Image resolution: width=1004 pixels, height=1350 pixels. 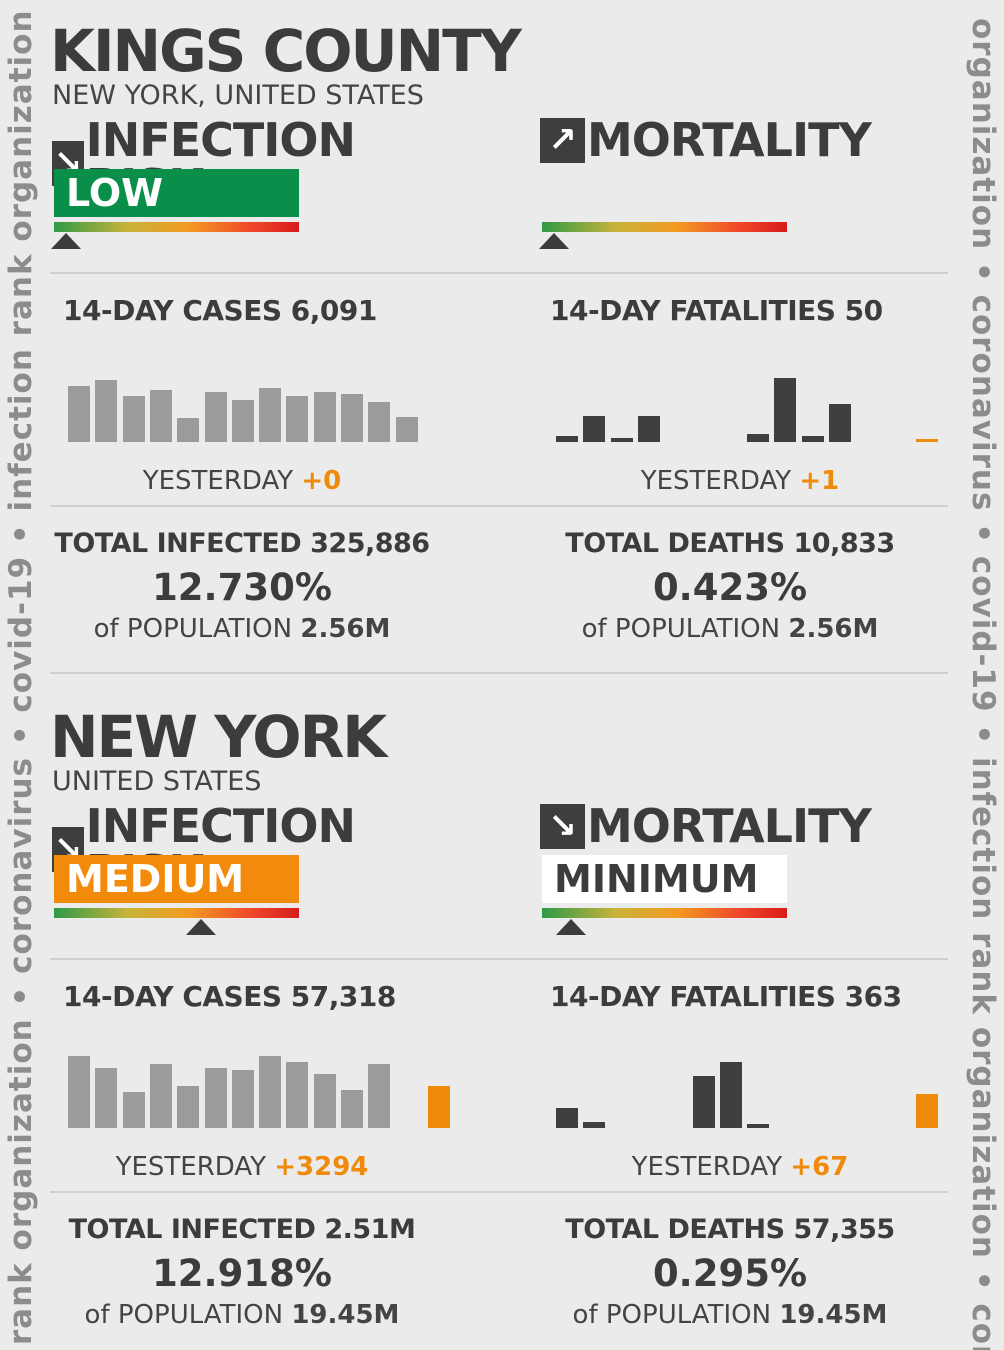 What do you see at coordinates (242, 543) in the screenshot?
I see `total-infected-title: TOTAL INFECTED 325,886` at bounding box center [242, 543].